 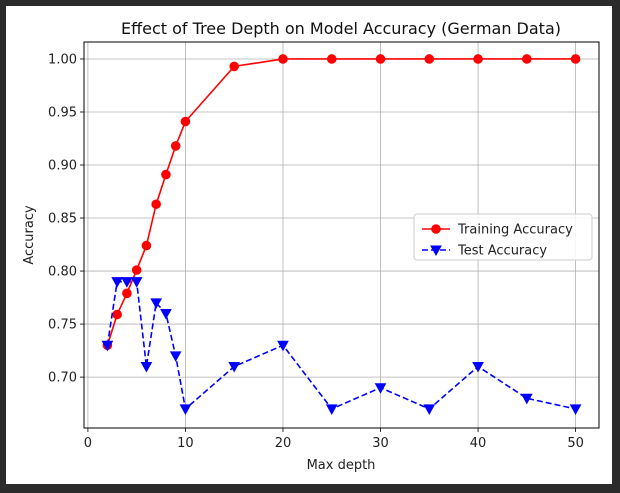 I want to click on x-tick-label: 40, so click(x=478, y=443).